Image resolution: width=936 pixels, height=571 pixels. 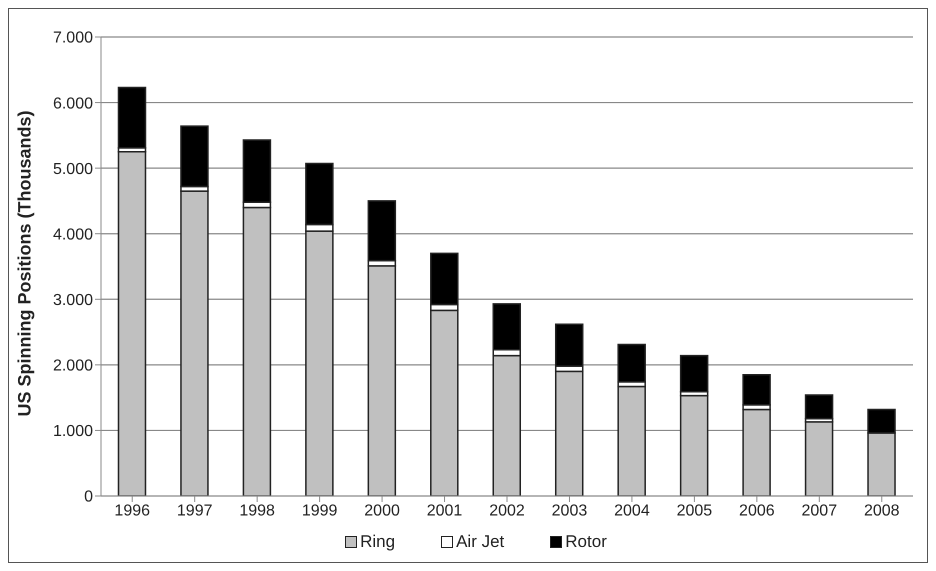 What do you see at coordinates (820, 511) in the screenshot?
I see `x-tick-label: 2007` at bounding box center [820, 511].